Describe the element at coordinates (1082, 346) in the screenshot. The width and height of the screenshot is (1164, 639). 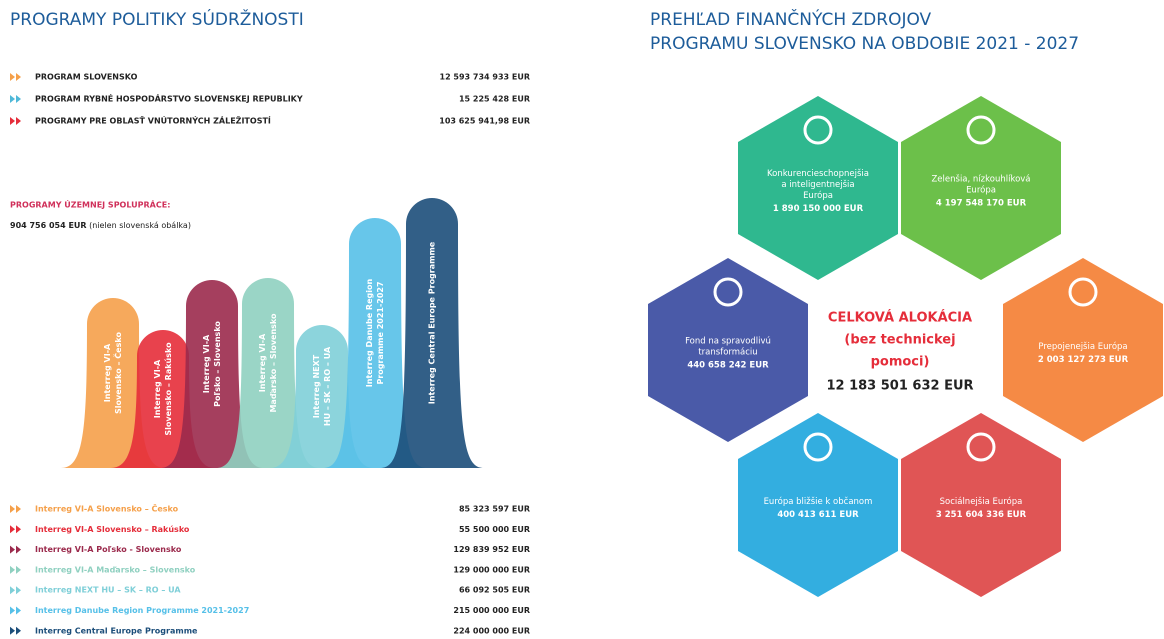
I see `objective-name: Prepojenejšia Európa` at that location.